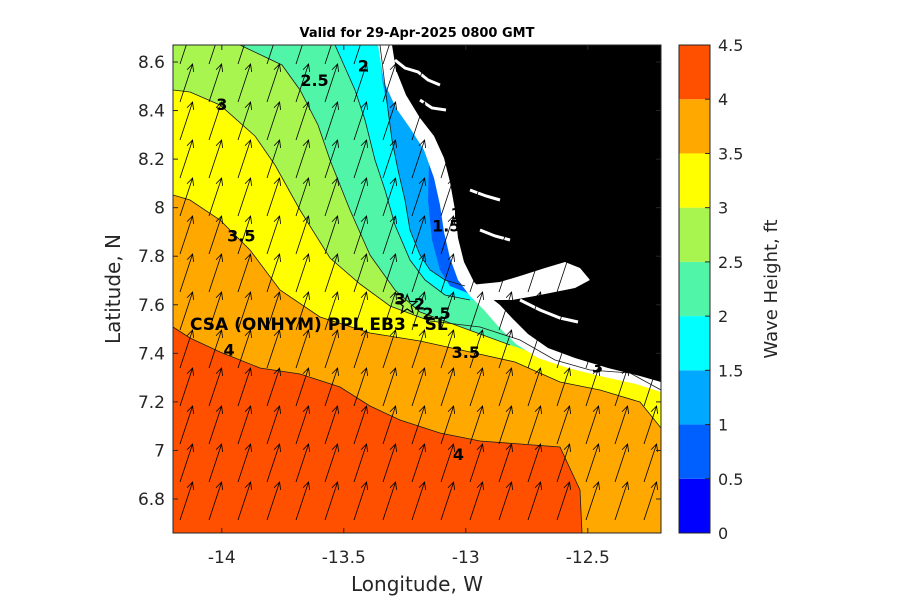 The width and height of the screenshot is (900, 600). Describe the element at coordinates (159, 209) in the screenshot. I see `y-tick-label: 8` at that location.